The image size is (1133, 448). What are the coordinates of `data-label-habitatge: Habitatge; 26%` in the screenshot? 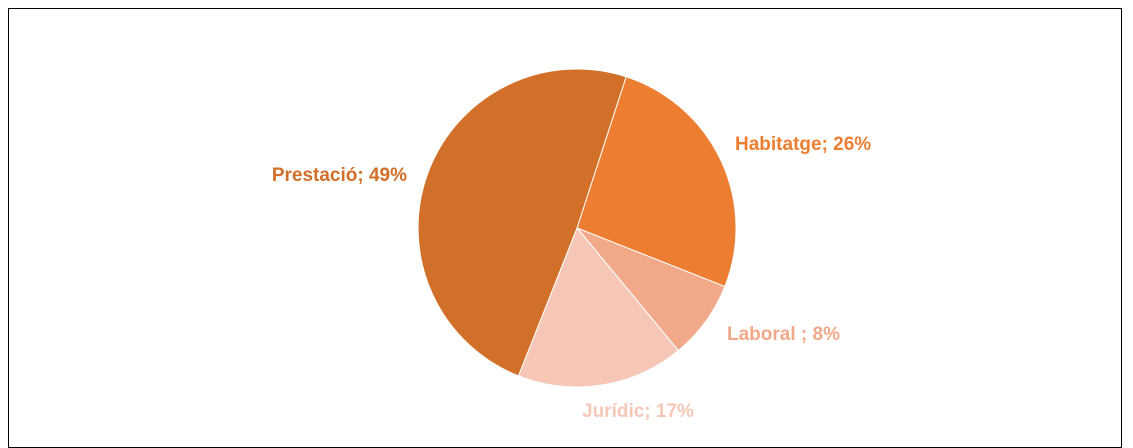 It's located at (803, 144).